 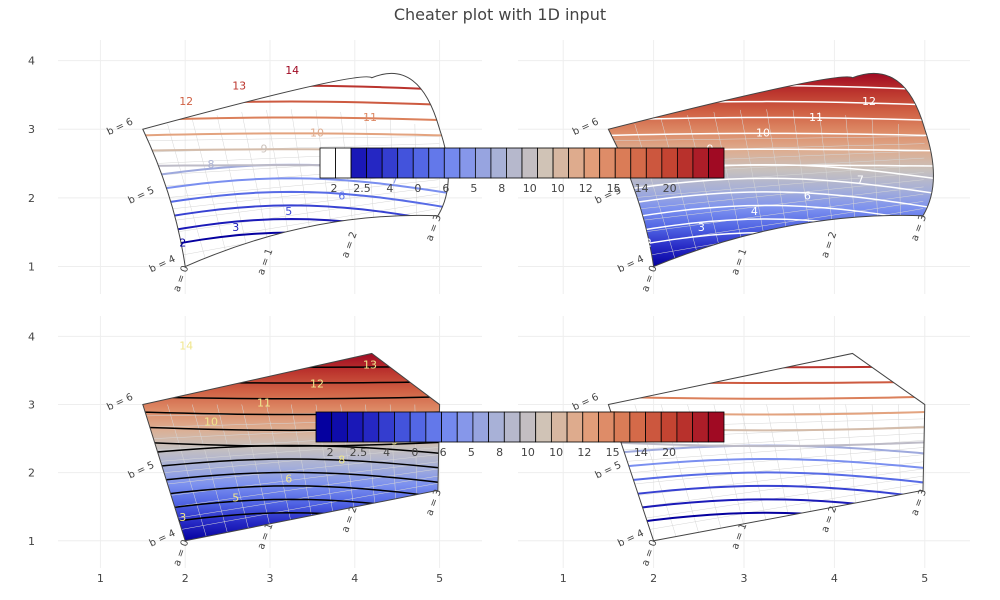 What do you see at coordinates (354, 578) in the screenshot?
I see `x-tick-label: 4` at bounding box center [354, 578].